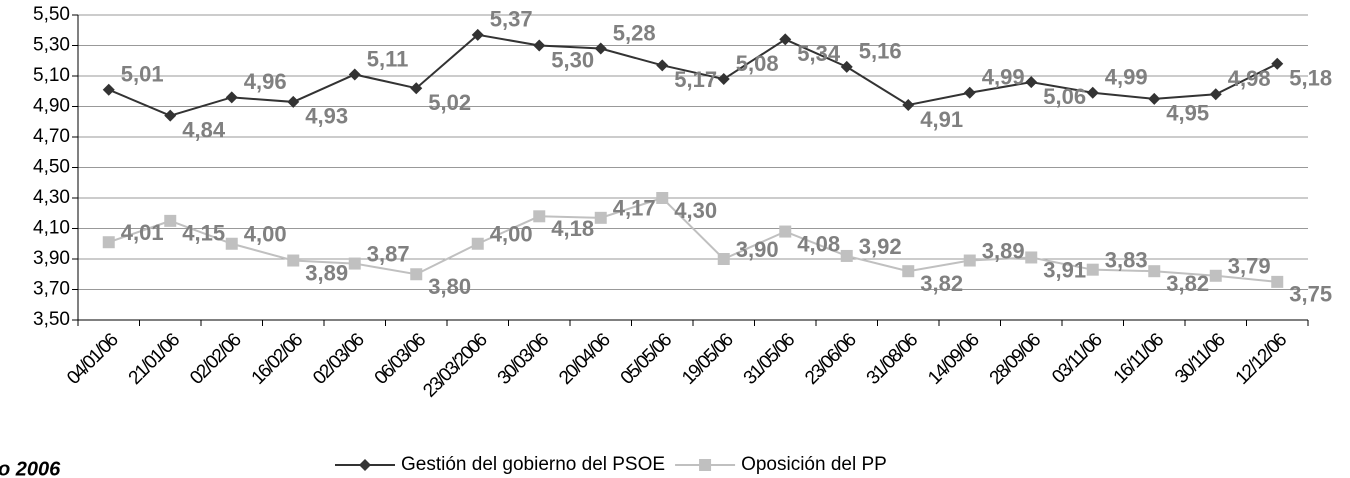 This screenshot has width=1350, height=478. What do you see at coordinates (757, 63) in the screenshot?
I see `data-label: 5,08` at bounding box center [757, 63].